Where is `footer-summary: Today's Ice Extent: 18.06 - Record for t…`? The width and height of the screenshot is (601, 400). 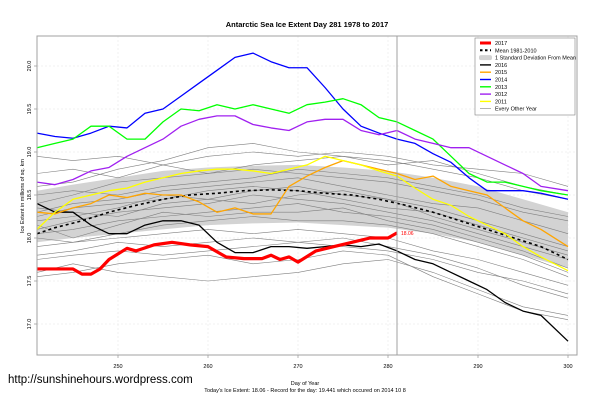 footer-summary: Today's Ice Extent: 18.06 - Record for t… is located at coordinates (305, 391).